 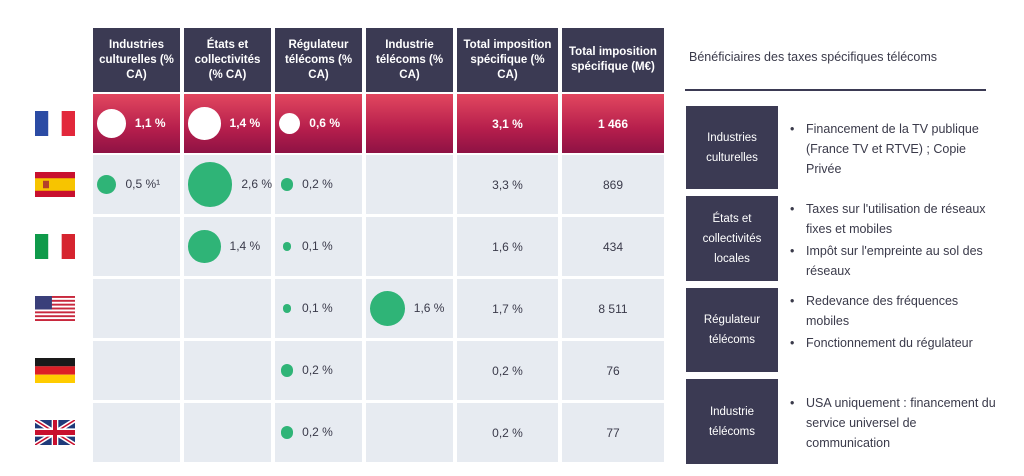 What do you see at coordinates (55, 123) in the screenshot?
I see `flag-france-icon` at bounding box center [55, 123].